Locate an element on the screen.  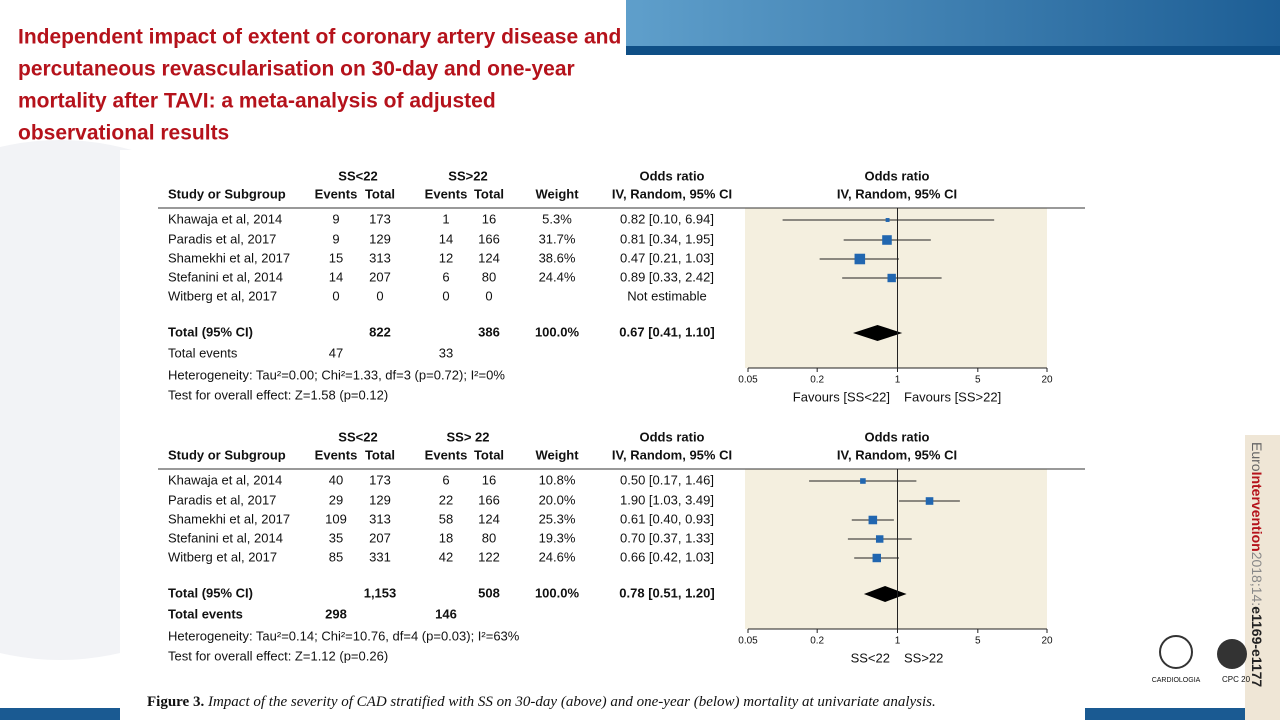
sidebar-box is located at coordinates (1262, 577).